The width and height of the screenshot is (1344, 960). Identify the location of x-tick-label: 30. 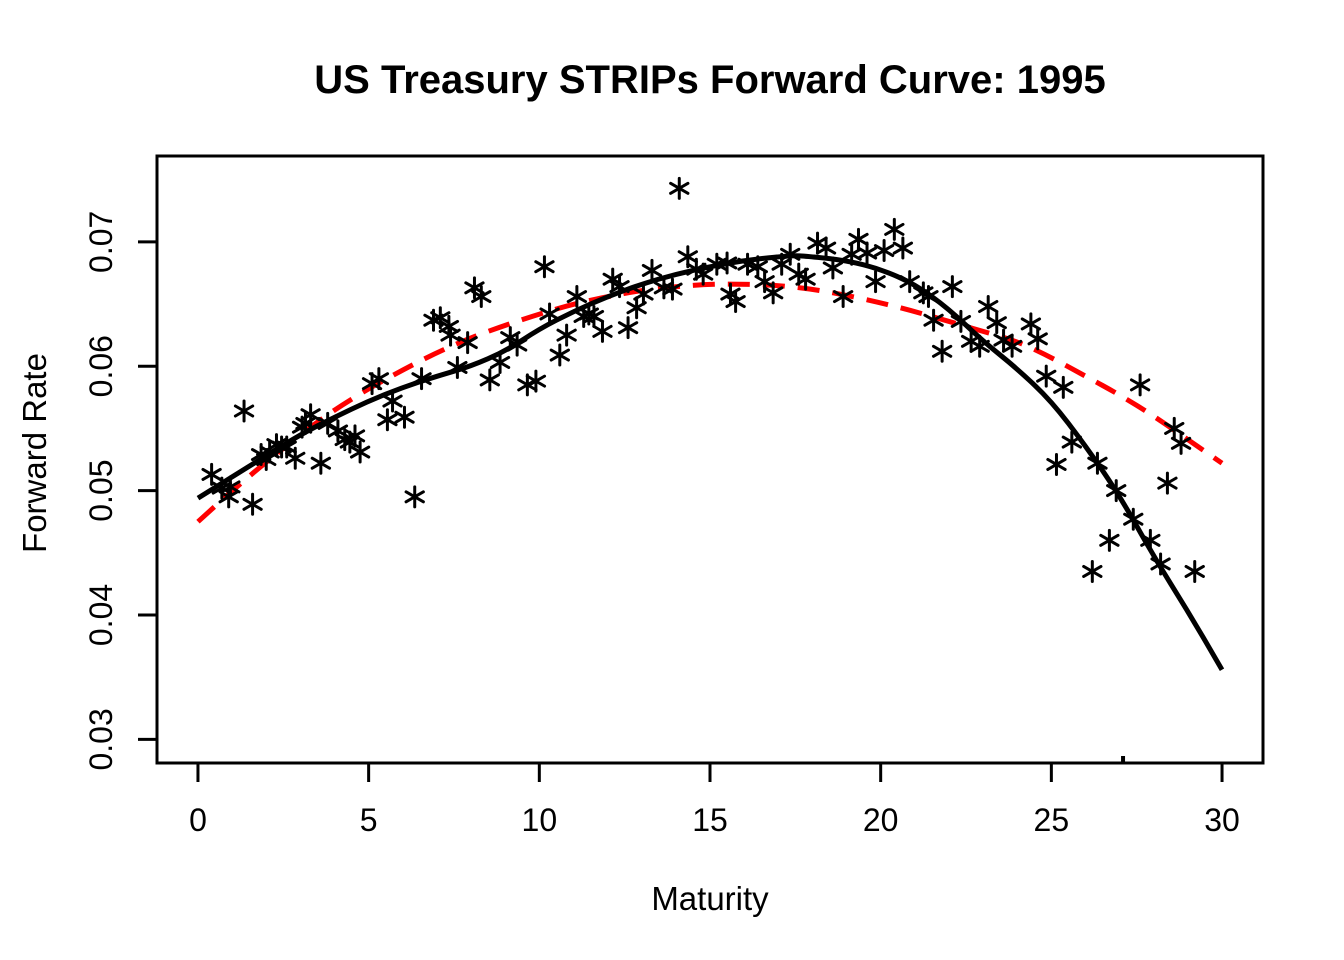
(1222, 820).